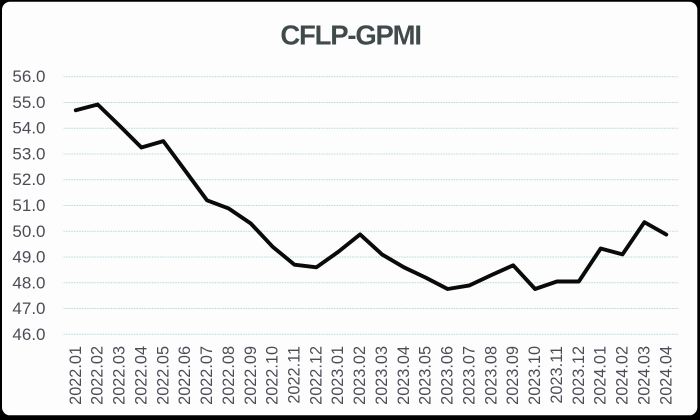 Image resolution: width=700 pixels, height=420 pixels. I want to click on svg-text: 2023.07, so click(470, 375).